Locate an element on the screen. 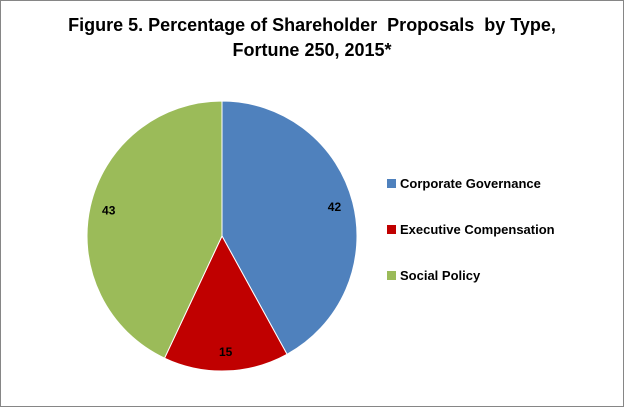  legend-label: Executive Compensation is located at coordinates (477, 229).